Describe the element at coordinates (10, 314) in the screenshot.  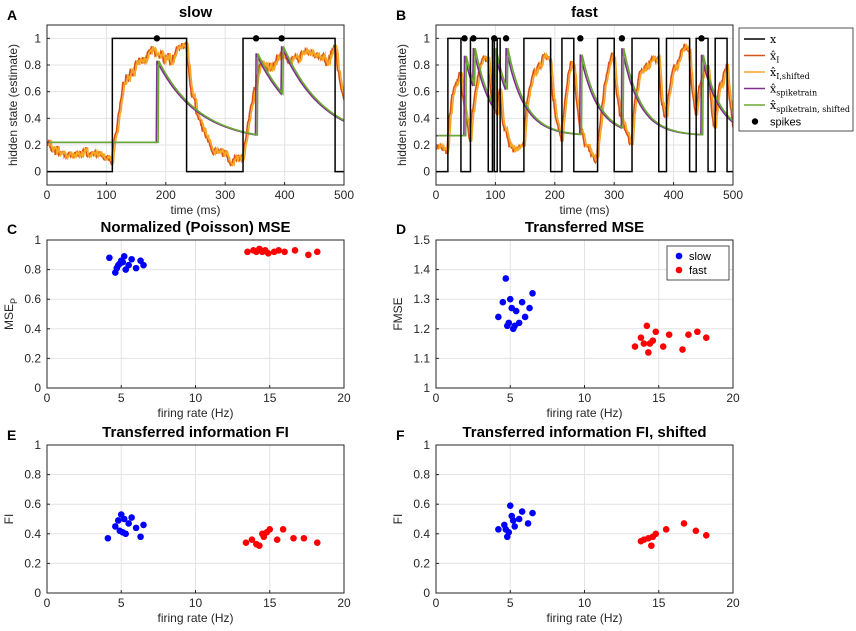
I see `y-axis-label: MSEP` at that location.